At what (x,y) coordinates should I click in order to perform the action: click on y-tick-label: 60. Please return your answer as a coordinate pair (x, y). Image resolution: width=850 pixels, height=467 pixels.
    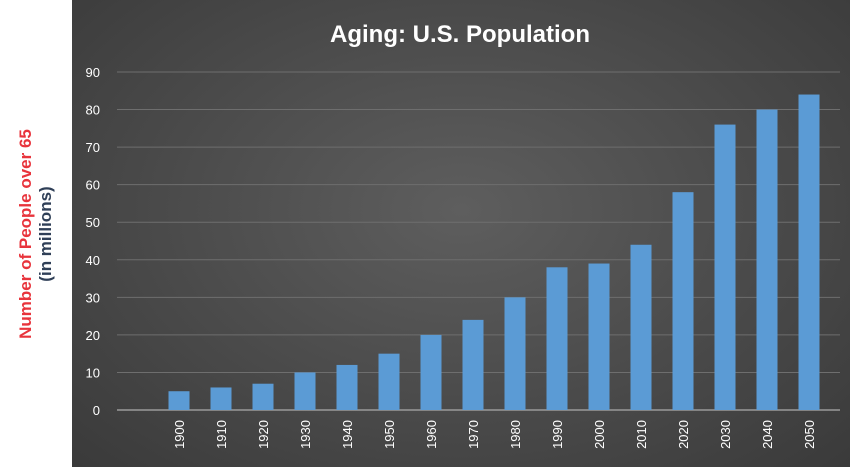
    Looking at the image, I should click on (93, 185).